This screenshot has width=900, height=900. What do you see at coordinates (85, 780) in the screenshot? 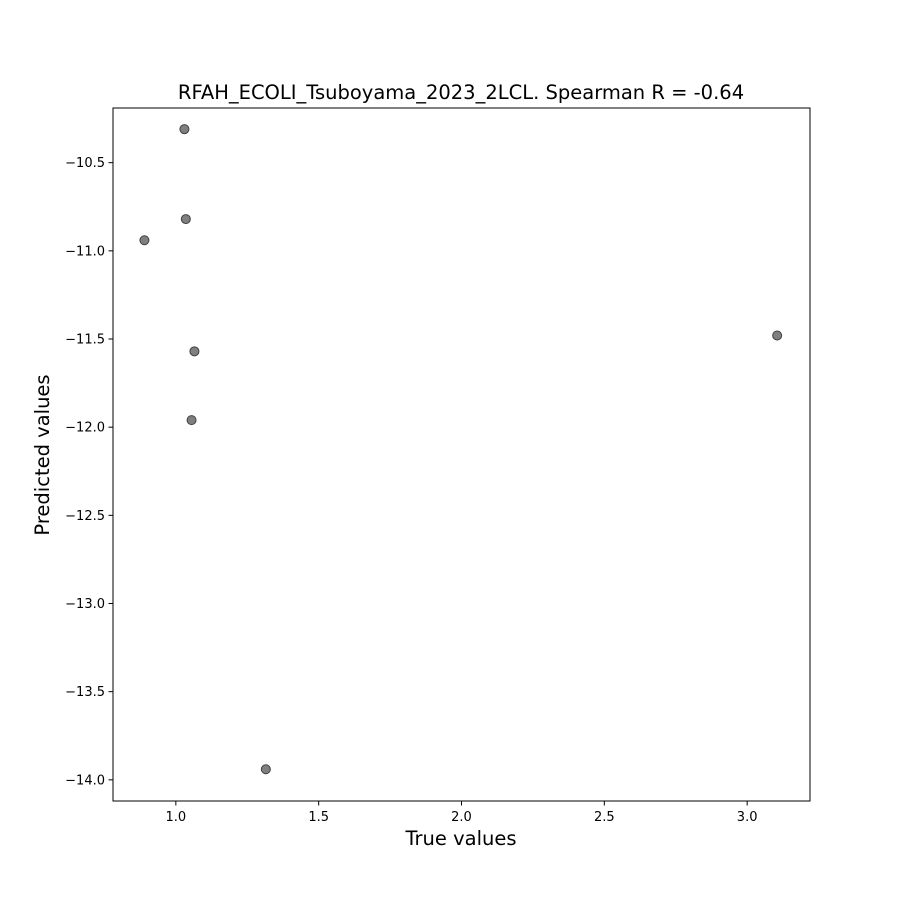
I see `y-tick-label: −14.0` at bounding box center [85, 780].